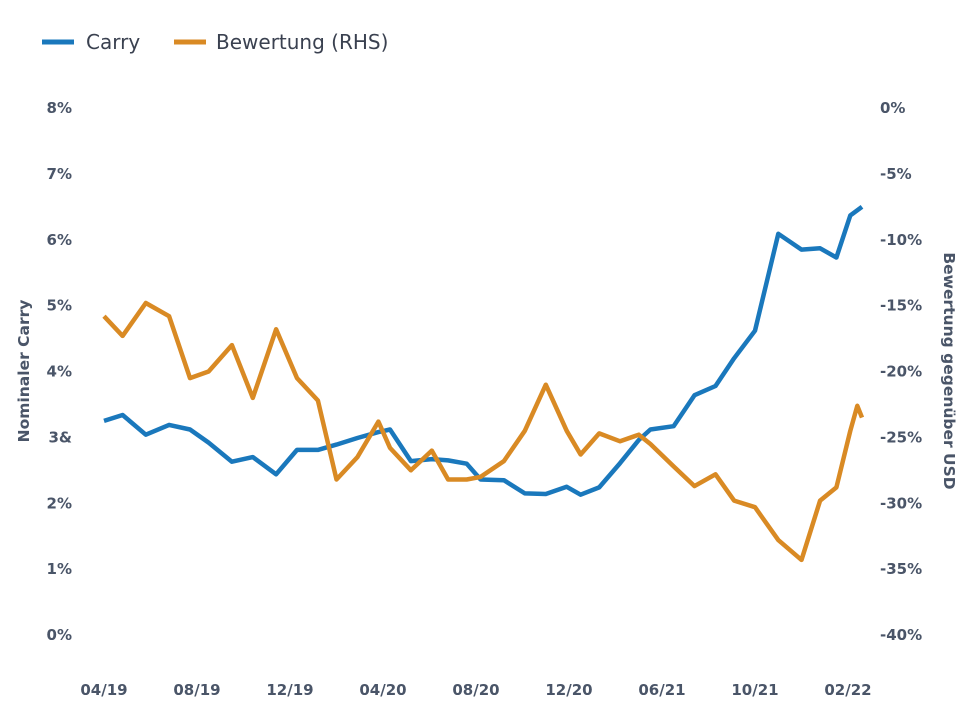  What do you see at coordinates (382, 690) in the screenshot?
I see `x-tick-label: 04/20` at bounding box center [382, 690].